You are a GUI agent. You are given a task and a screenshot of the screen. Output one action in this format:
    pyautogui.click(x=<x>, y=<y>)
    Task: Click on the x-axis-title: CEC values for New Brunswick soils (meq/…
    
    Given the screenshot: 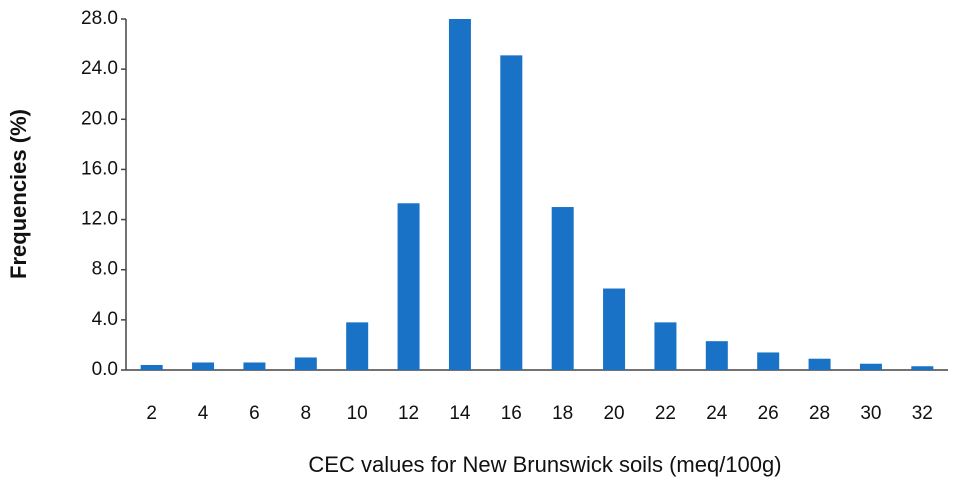 What is the action you would take?
    pyautogui.click(x=544, y=464)
    